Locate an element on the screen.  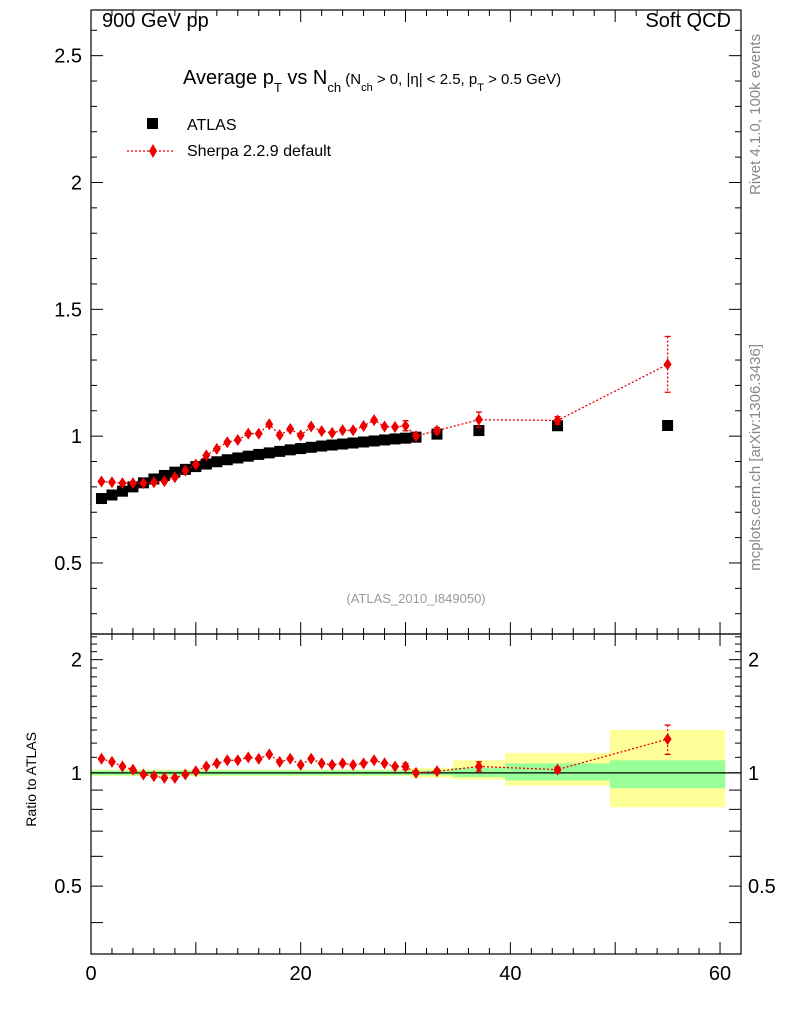
ratio-ylabel: Ratio to ATLAS is located at coordinates (31, 779).